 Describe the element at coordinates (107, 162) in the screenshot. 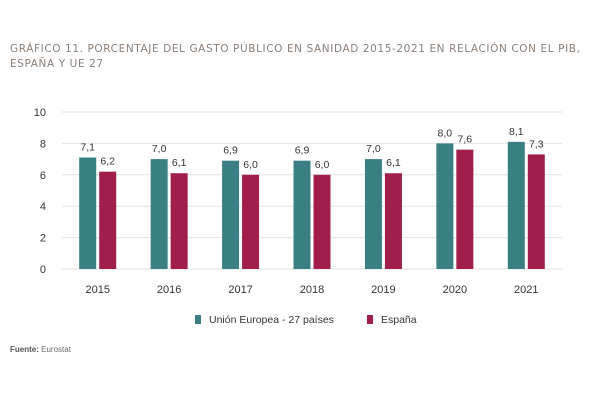

I see `data-label: 6,2` at that location.